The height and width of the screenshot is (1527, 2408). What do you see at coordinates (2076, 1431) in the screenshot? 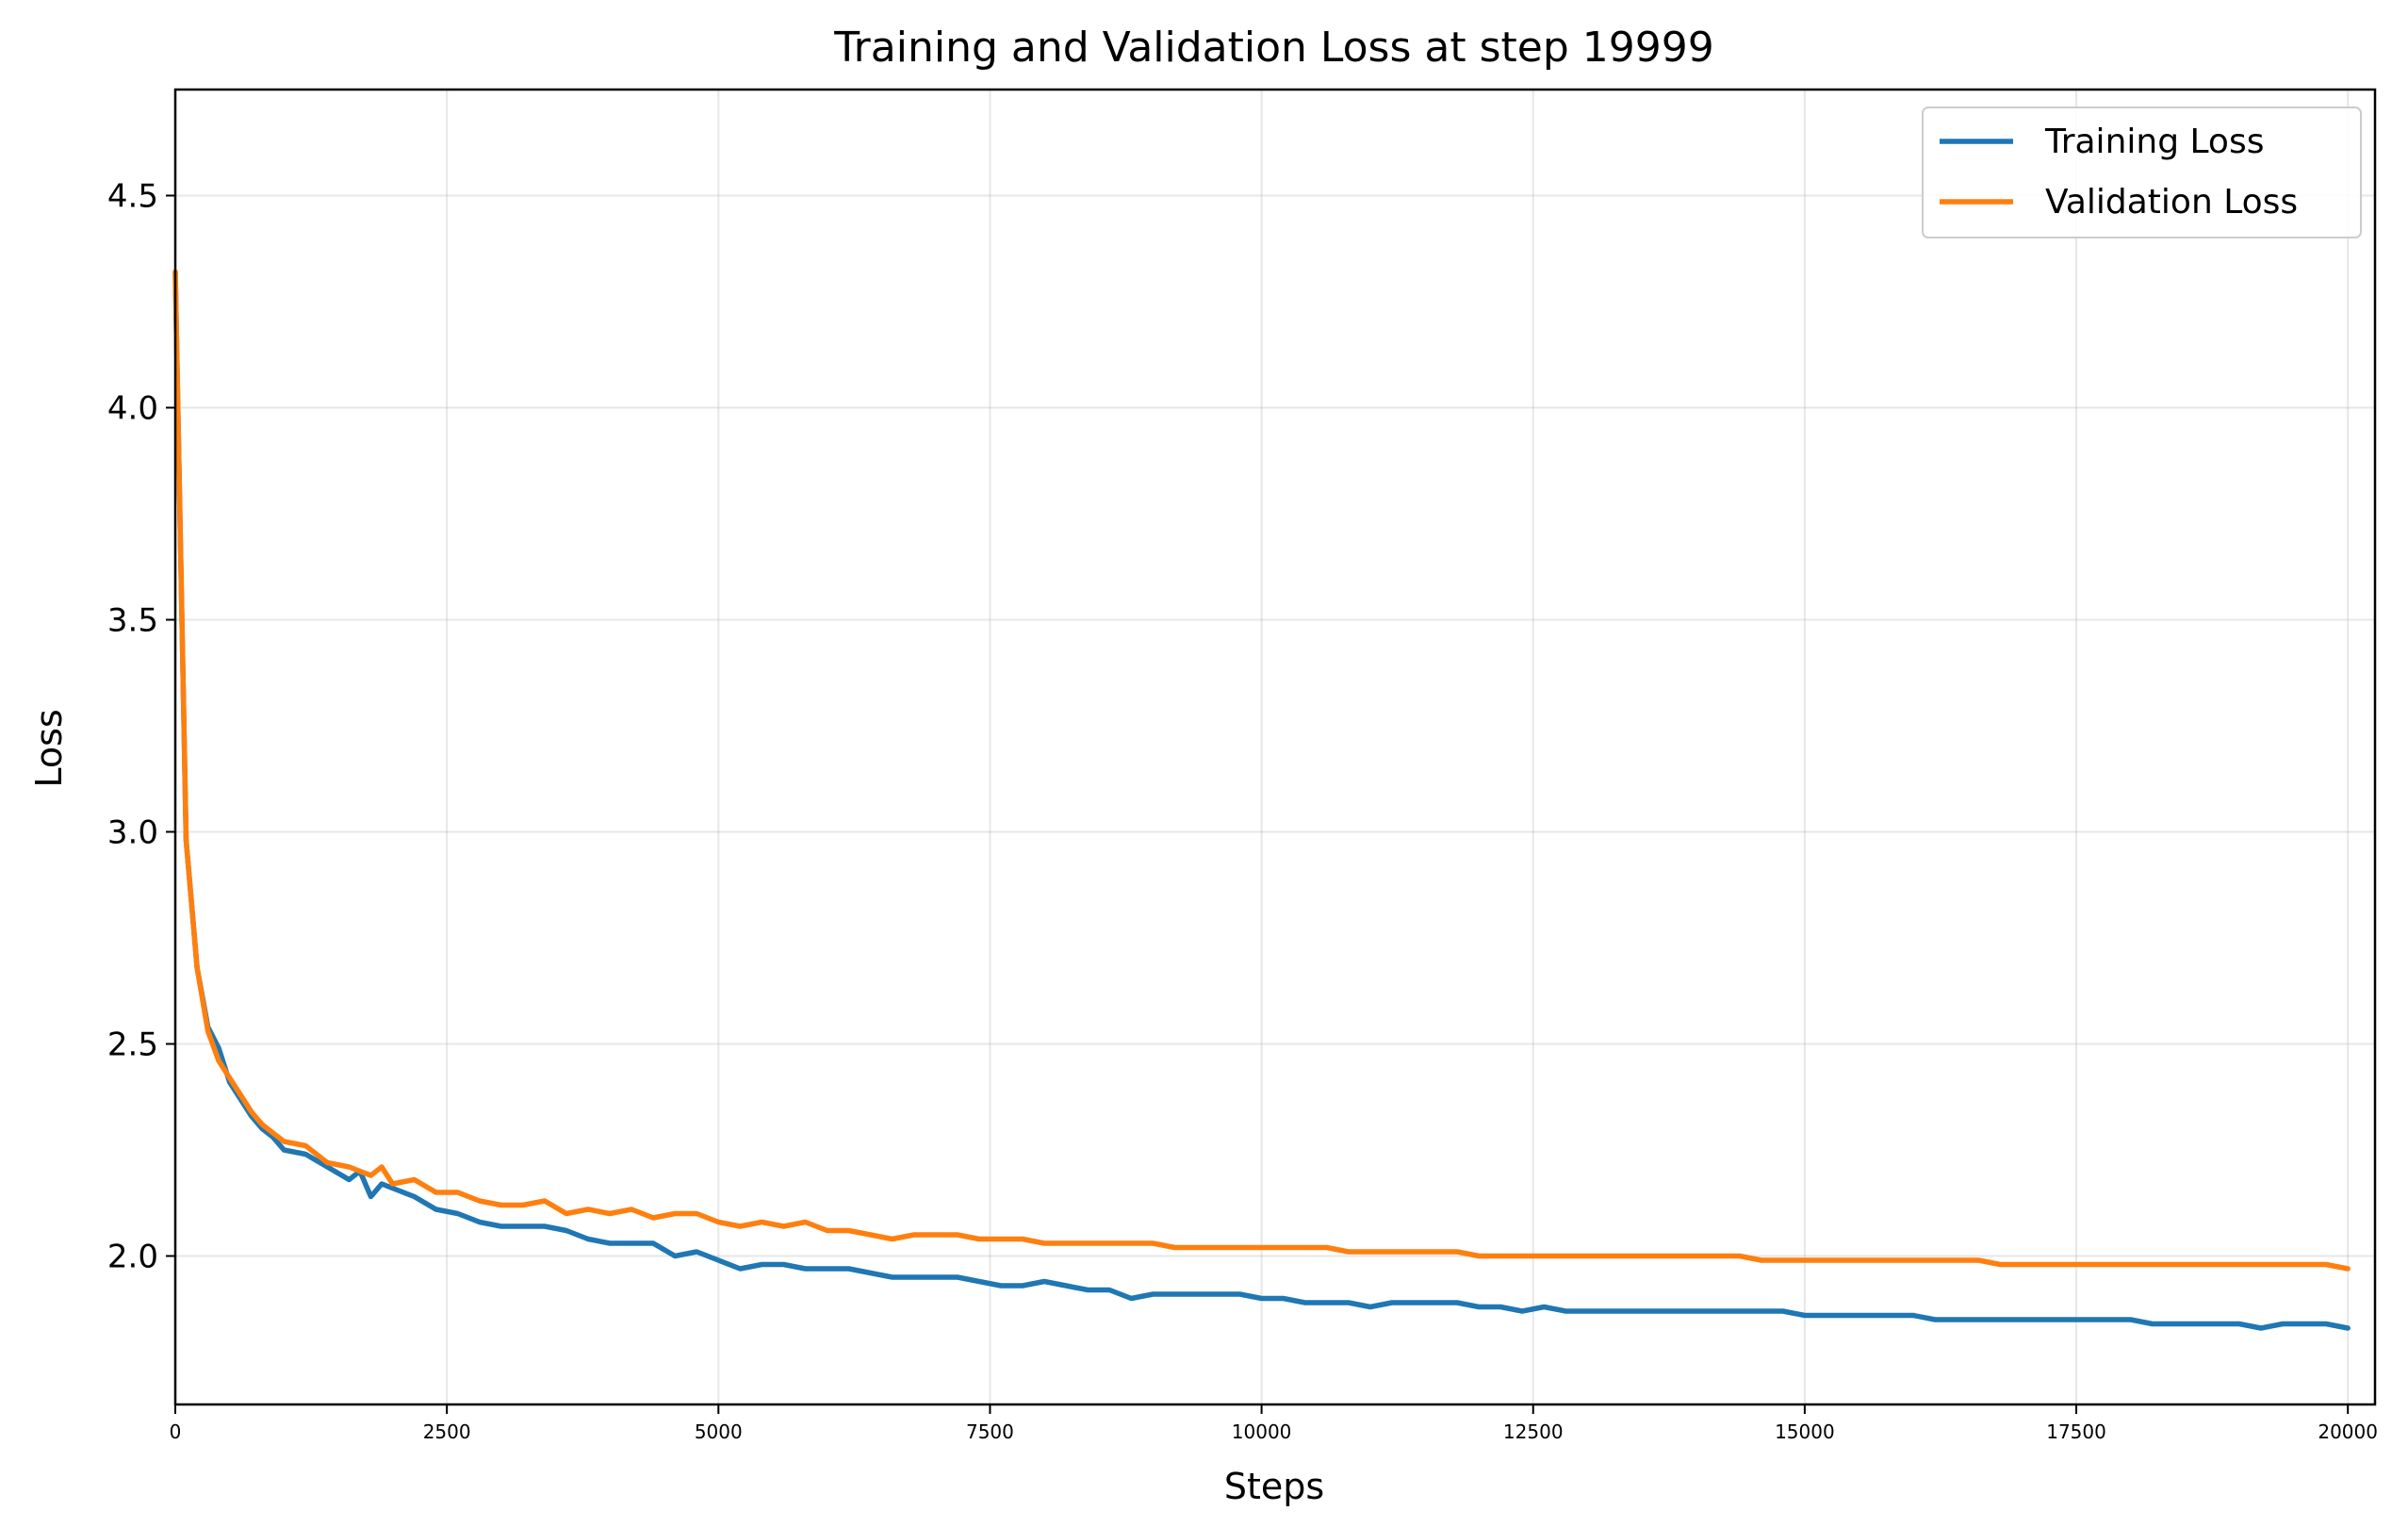
I see `x-tick-label: 17500` at bounding box center [2076, 1431].